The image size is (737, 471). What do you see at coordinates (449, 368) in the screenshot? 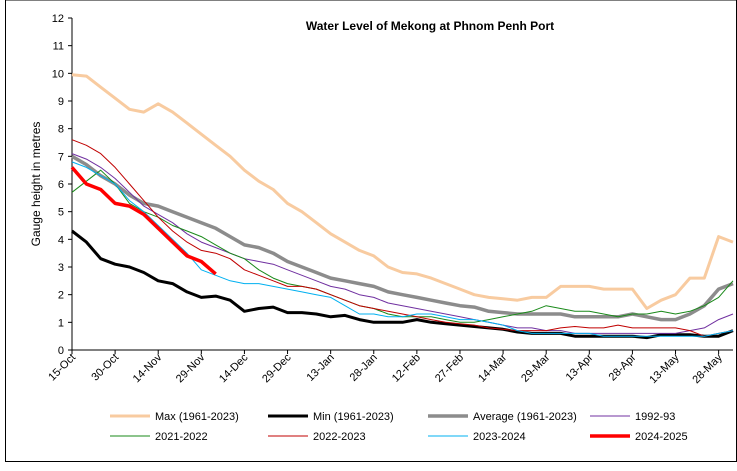
I see `x-tick-label: 27-Feb` at bounding box center [449, 368].